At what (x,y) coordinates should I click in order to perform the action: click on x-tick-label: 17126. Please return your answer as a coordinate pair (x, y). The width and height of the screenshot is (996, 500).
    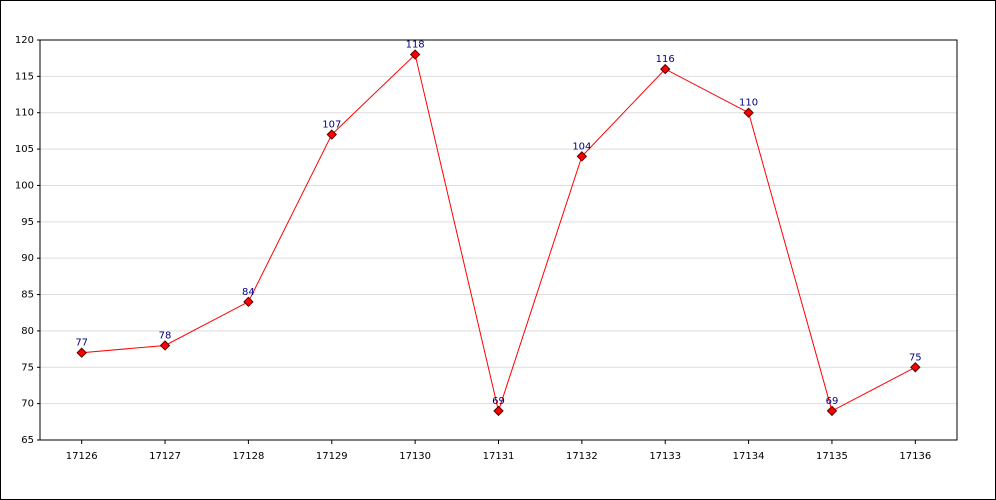
    Looking at the image, I should click on (82, 456).